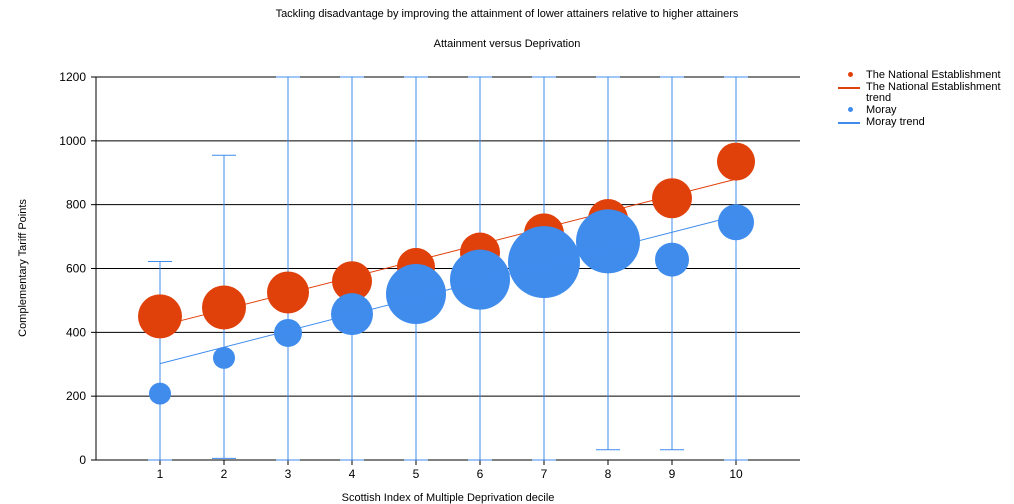  I want to click on y-tick-label: 0, so click(82, 460).